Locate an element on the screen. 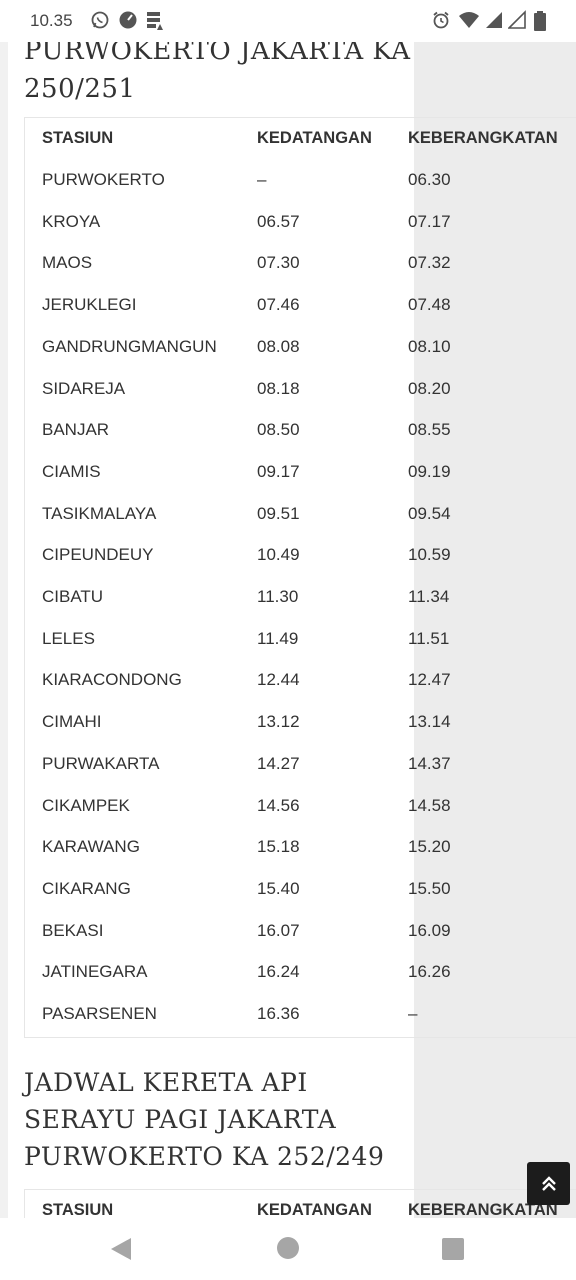 This screenshot has height=1280, width=576. arrival-time: 07.46 is located at coordinates (278, 305).